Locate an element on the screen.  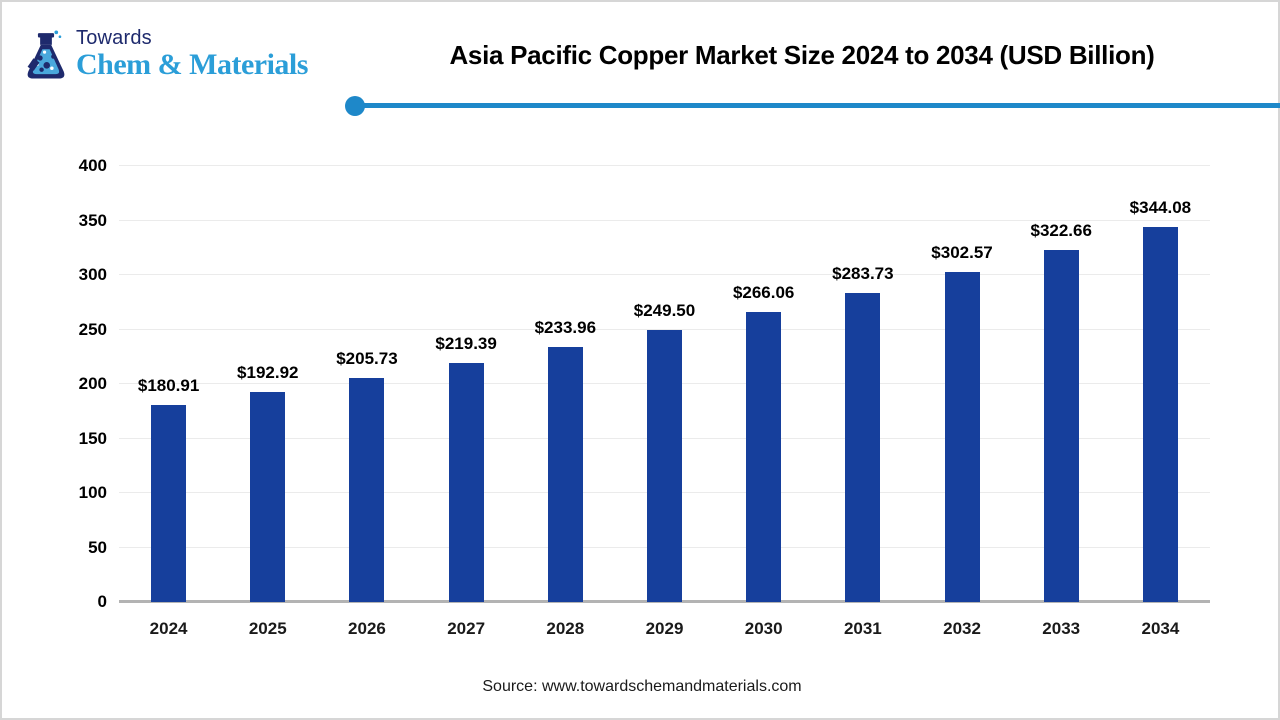
x-tick-label: 2026 is located at coordinates (367, 628).